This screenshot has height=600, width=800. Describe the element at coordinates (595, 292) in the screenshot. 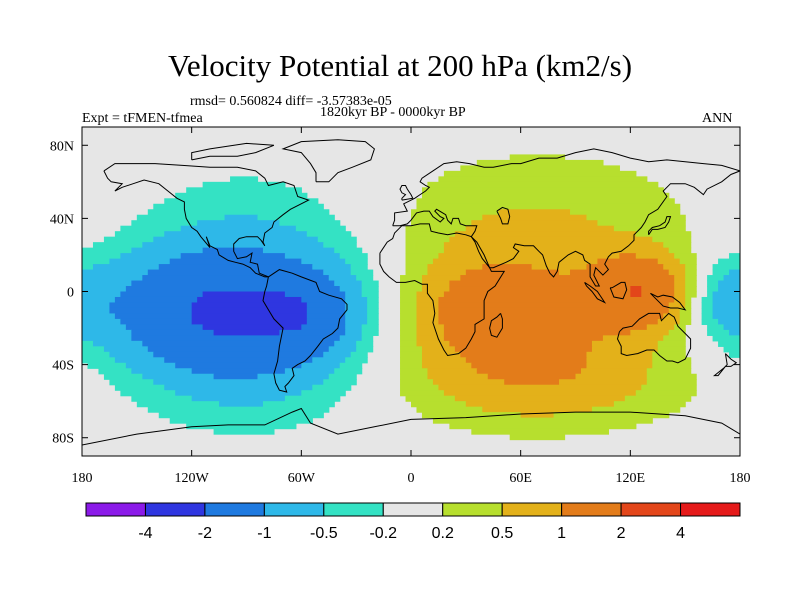

I see `coast-sumatra` at that location.